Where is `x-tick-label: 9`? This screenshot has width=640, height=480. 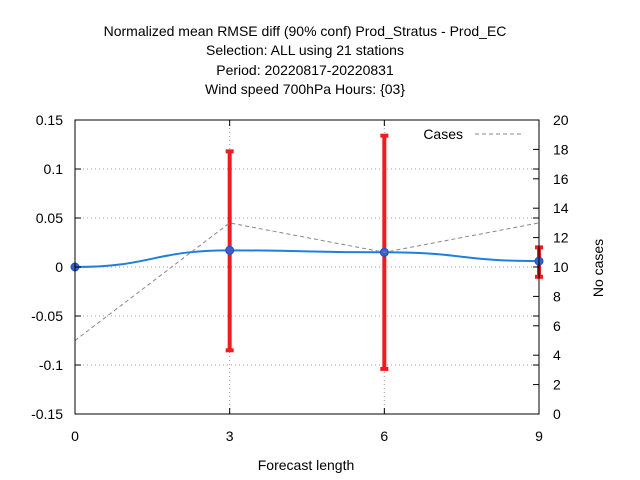 x-tick-label: 9 is located at coordinates (539, 436).